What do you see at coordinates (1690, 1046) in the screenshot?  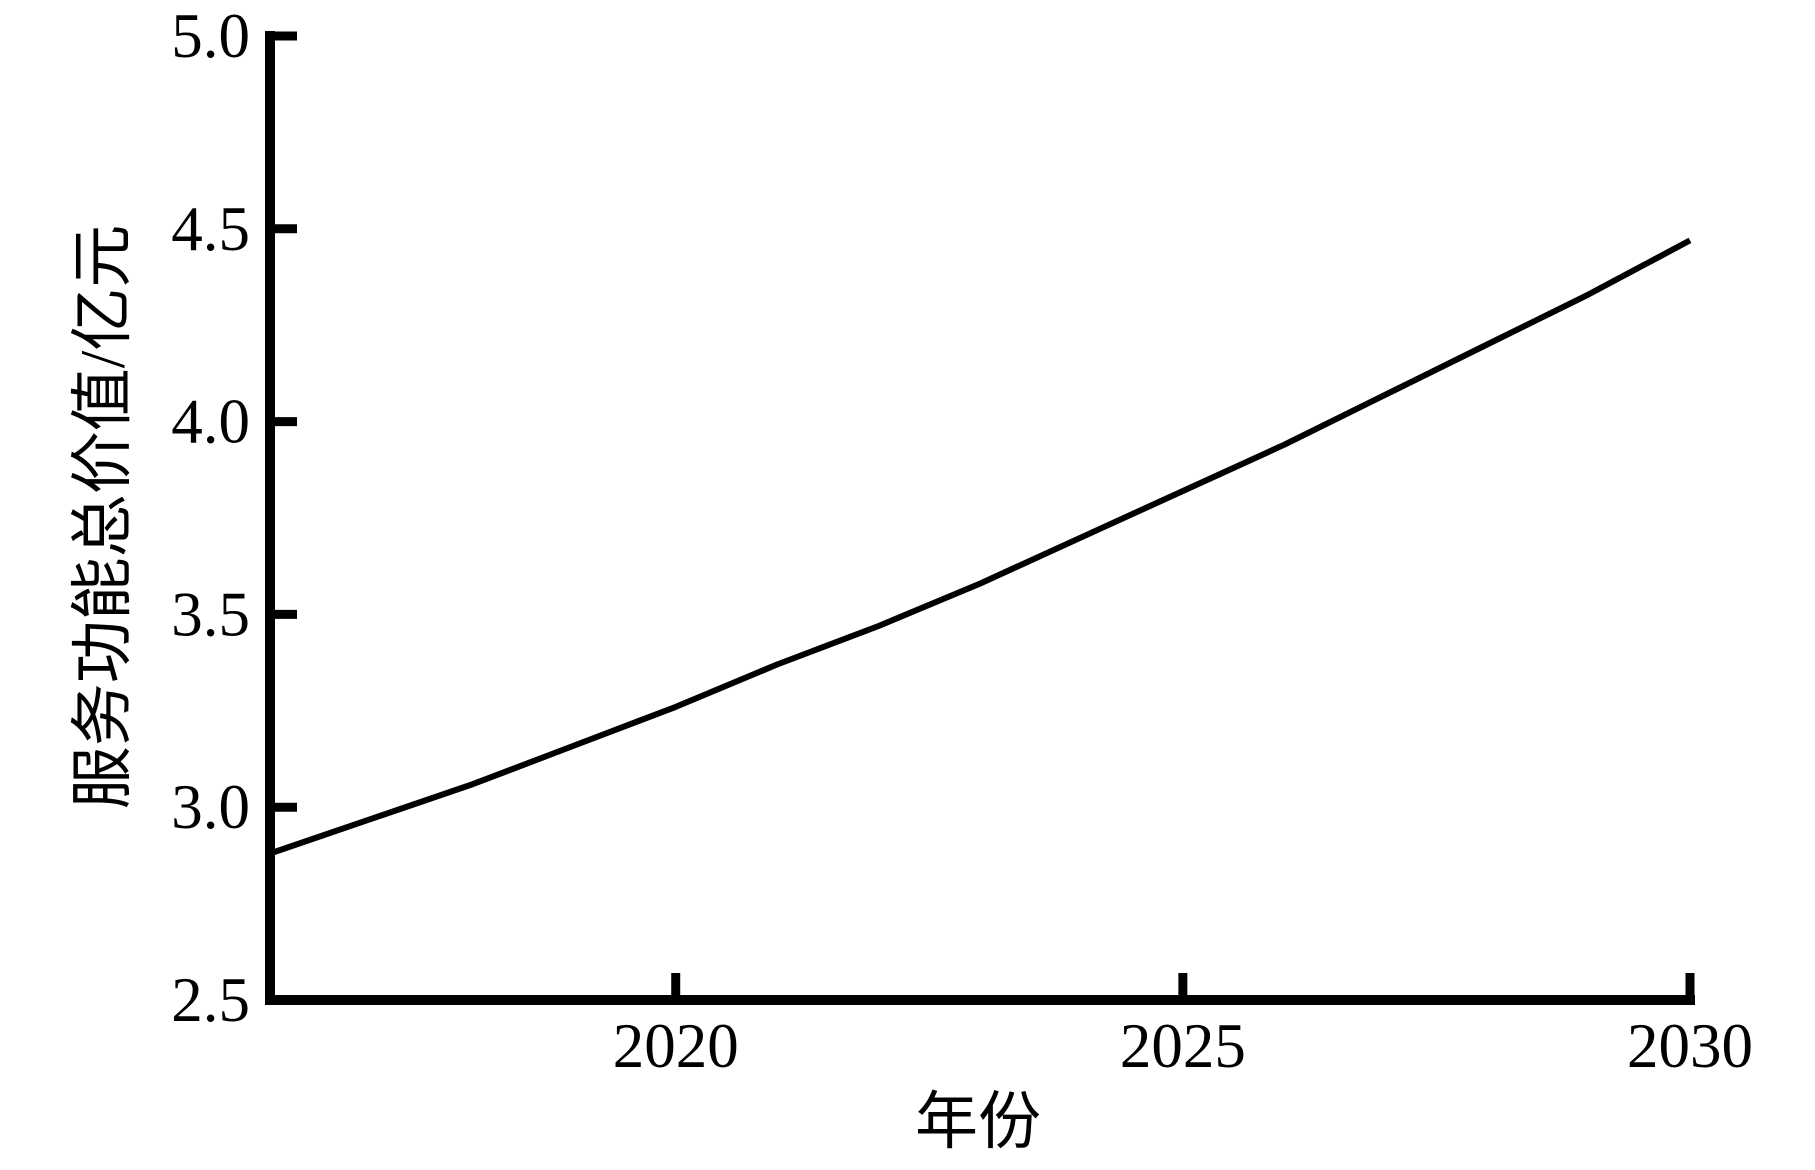 I see `x-tick-label: 2030` at bounding box center [1690, 1046].